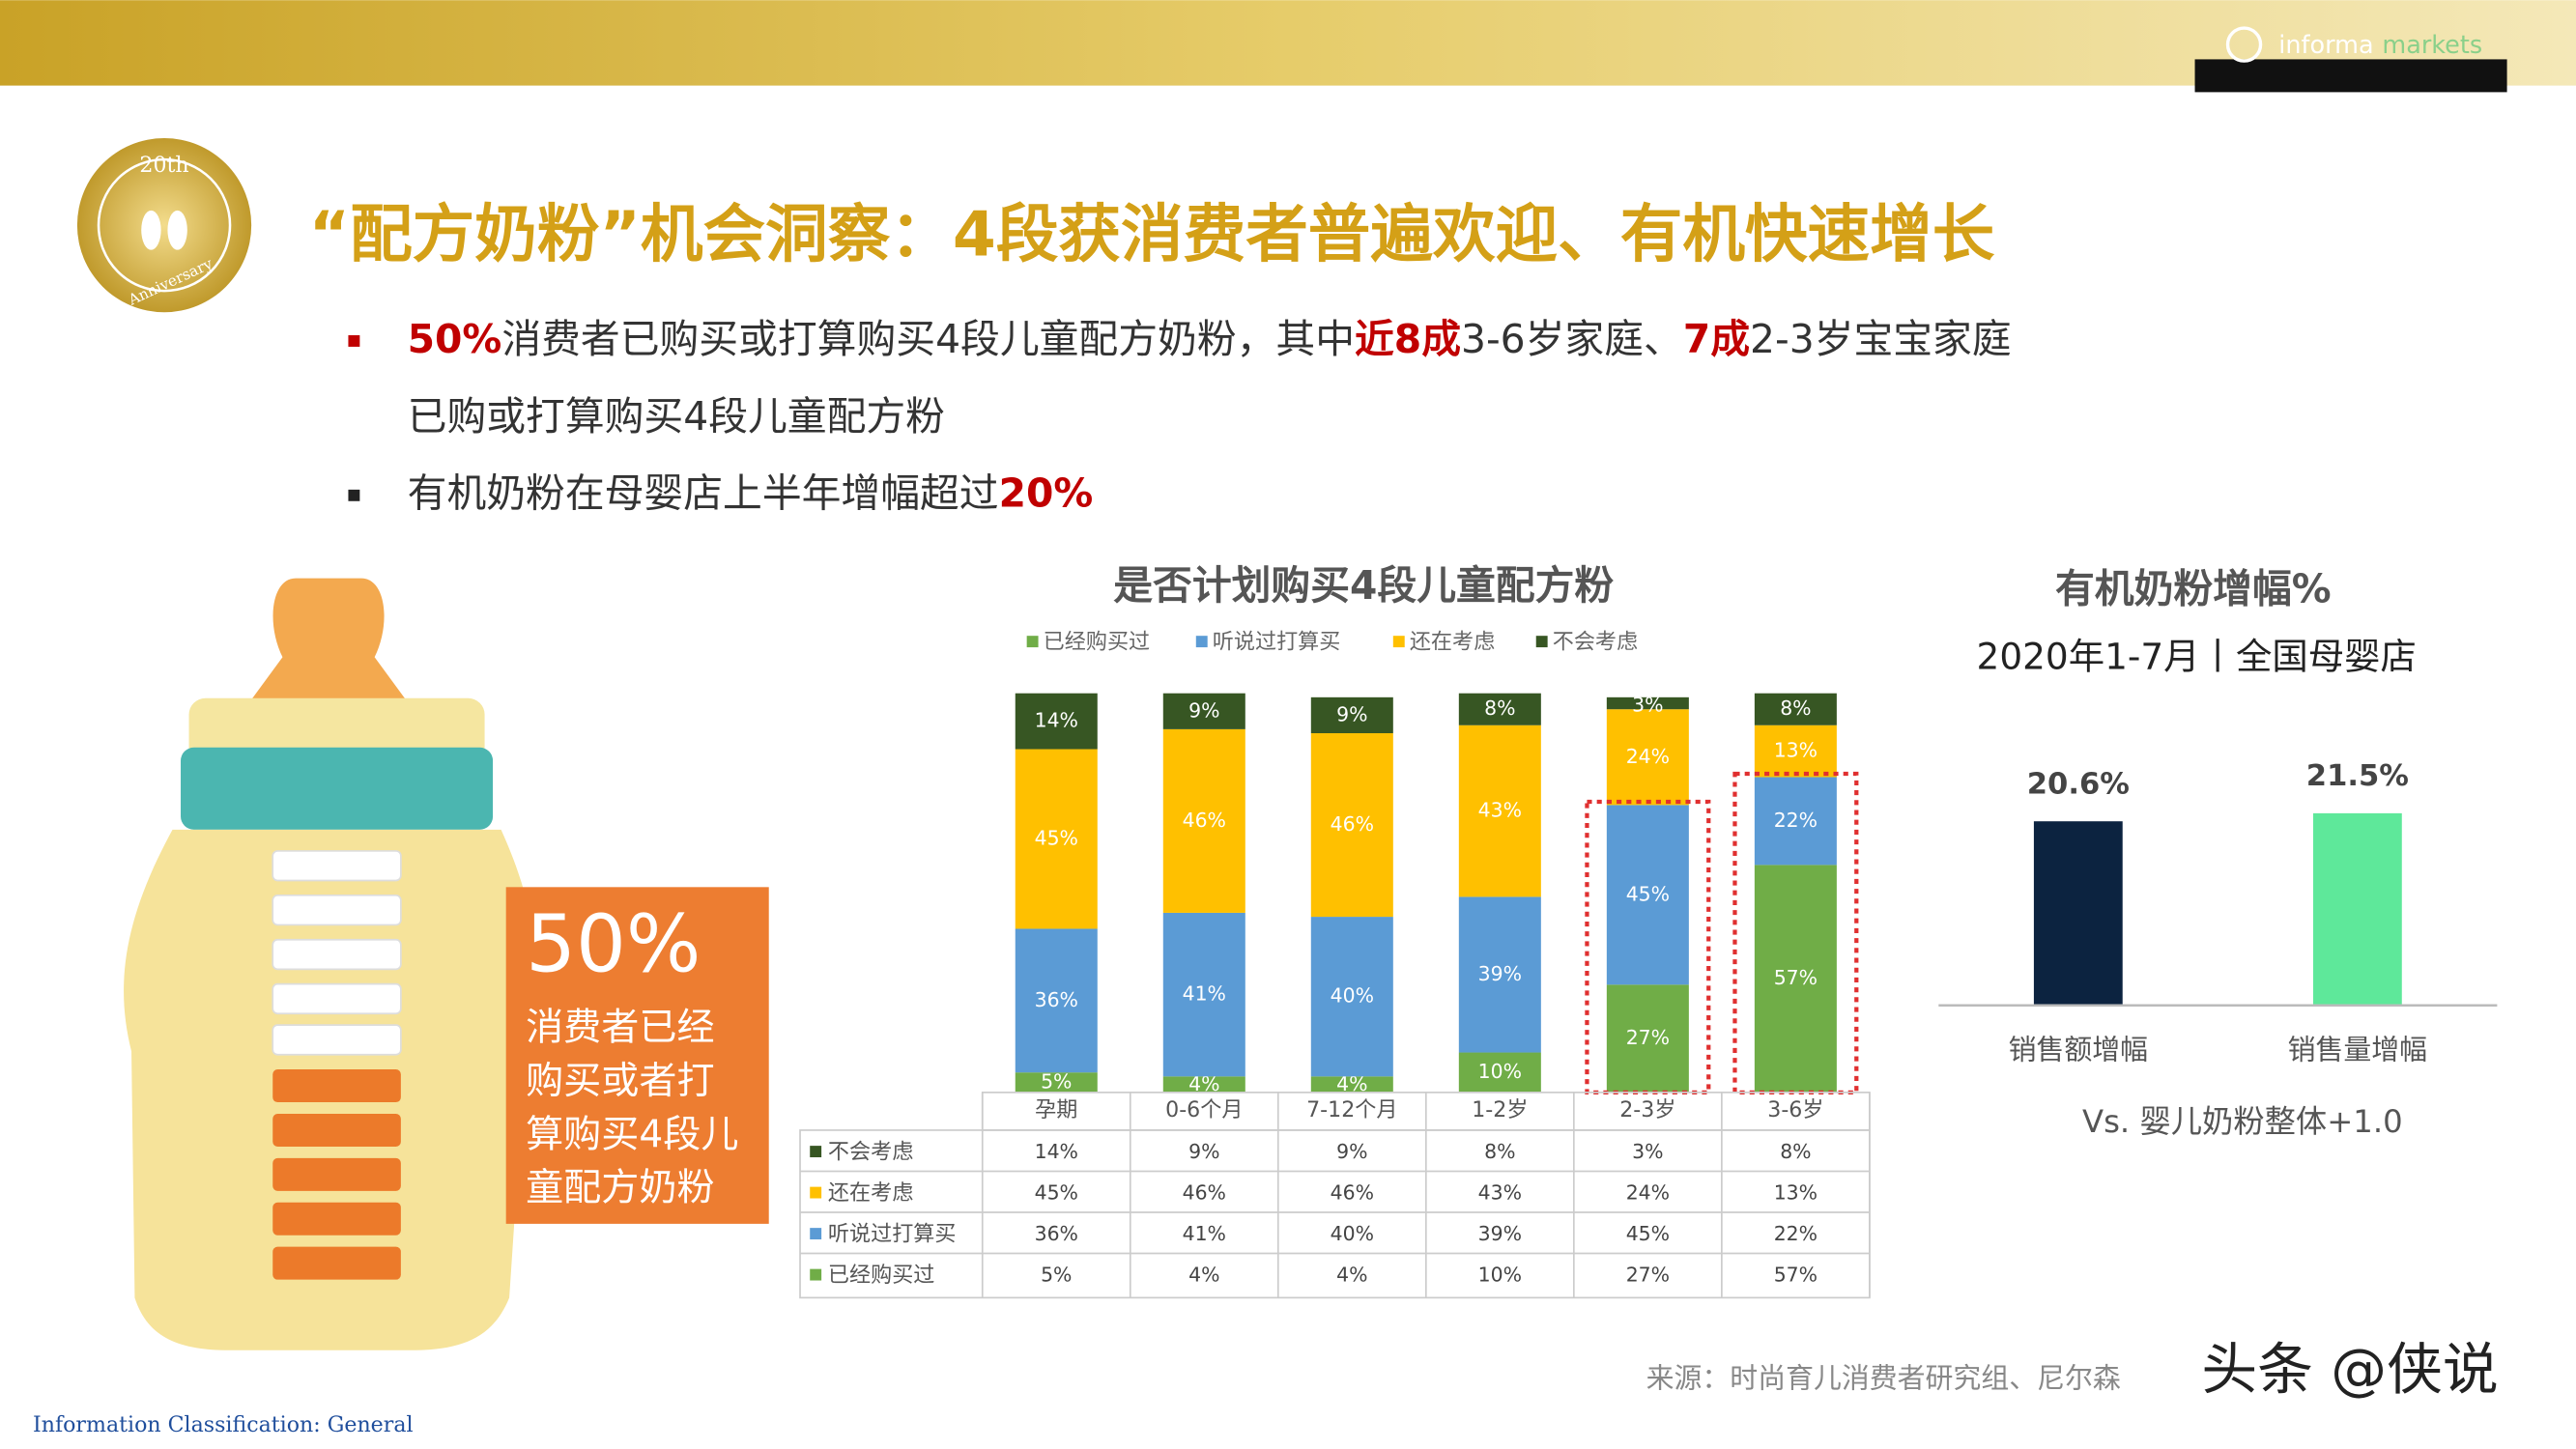 The height and width of the screenshot is (1449, 2576). I want to click on table-cell: 22%, so click(1796, 1233).